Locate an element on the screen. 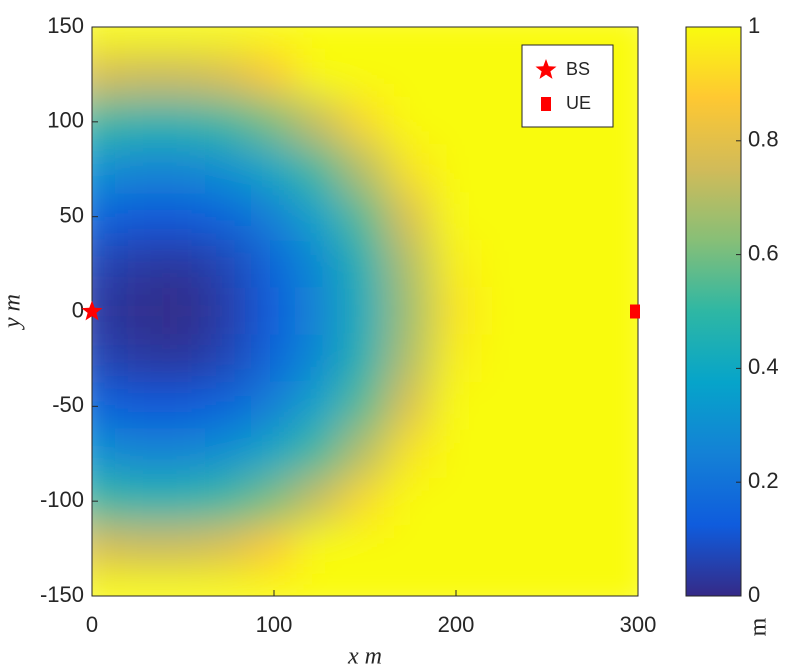 This screenshot has width=792, height=671. legend is located at coordinates (567, 86).